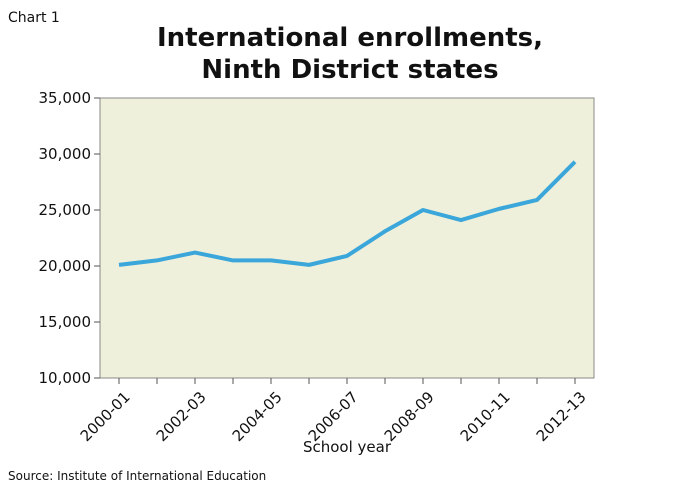  What do you see at coordinates (333, 416) in the screenshot?
I see `x-tick-label: 2006-07` at bounding box center [333, 416].